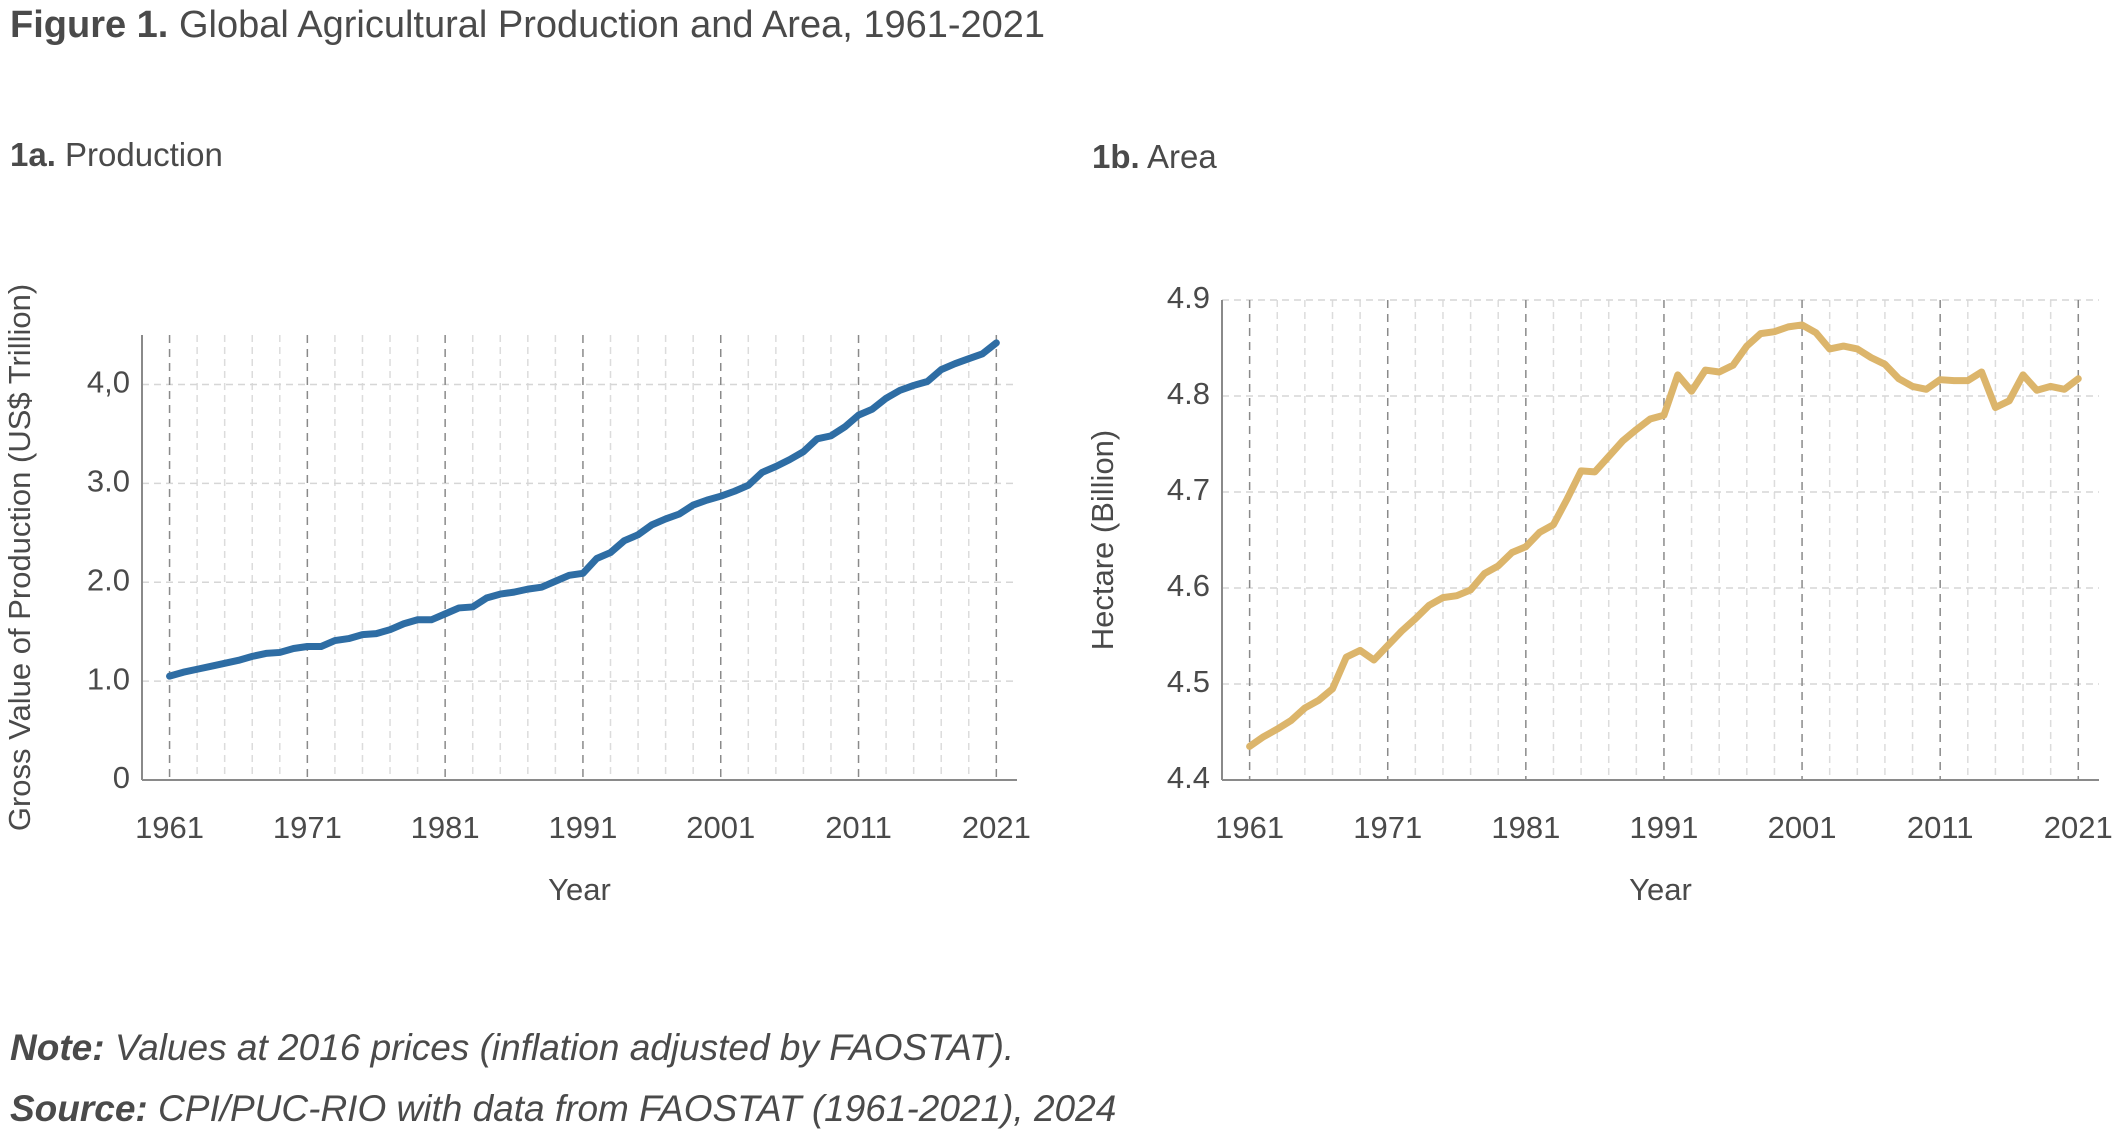 The image size is (2117, 1140). I want to click on figure-label: Figure 1., so click(89, 25).